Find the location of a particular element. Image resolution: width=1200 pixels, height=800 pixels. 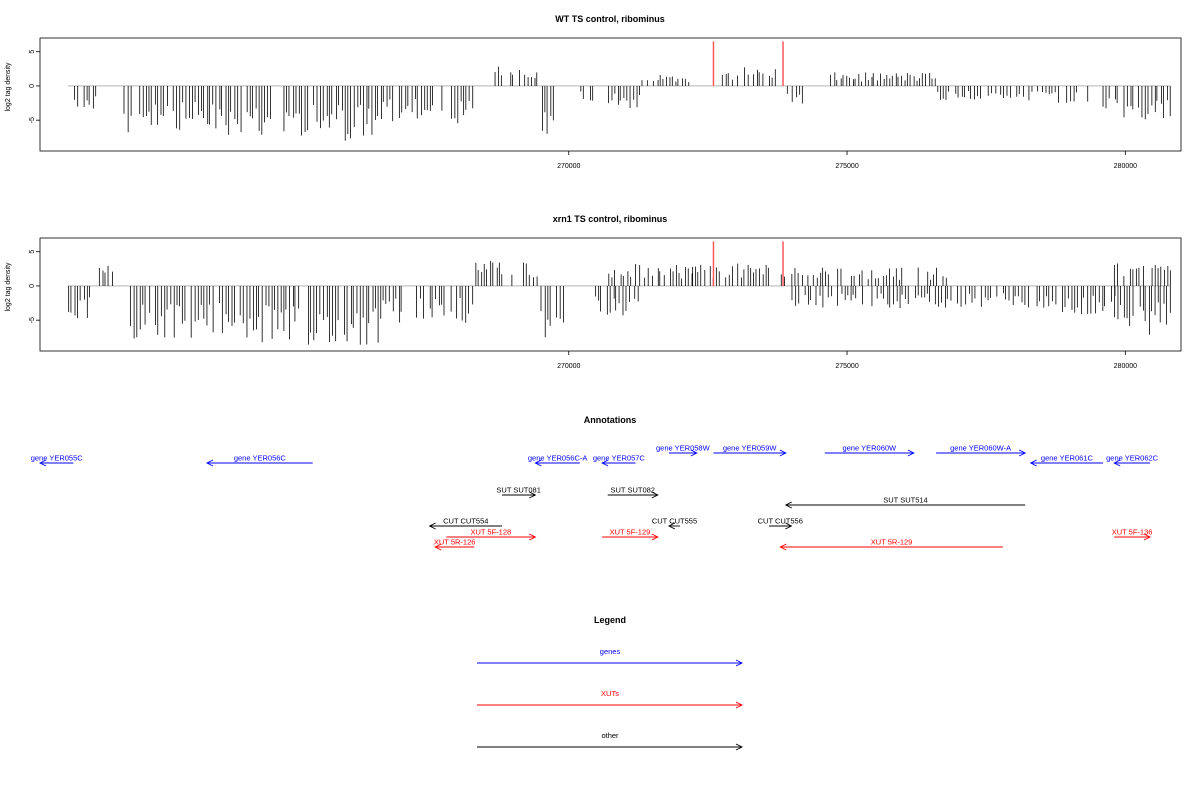

annotation-feature: gene YER061C is located at coordinates (1066, 460).